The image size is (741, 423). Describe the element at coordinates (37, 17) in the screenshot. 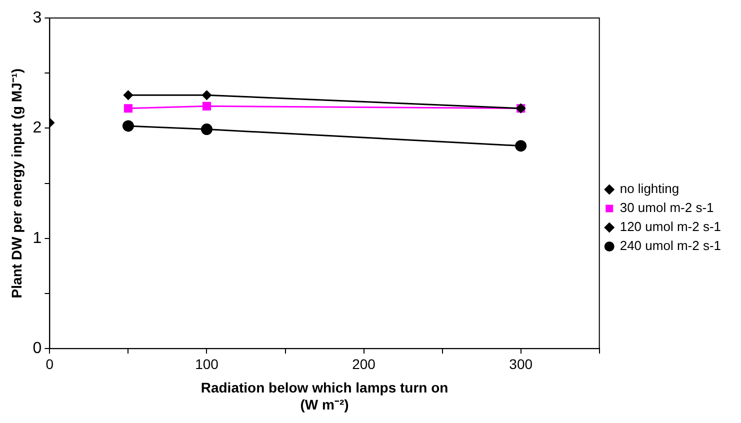

I see `y-tick-label: 3` at that location.